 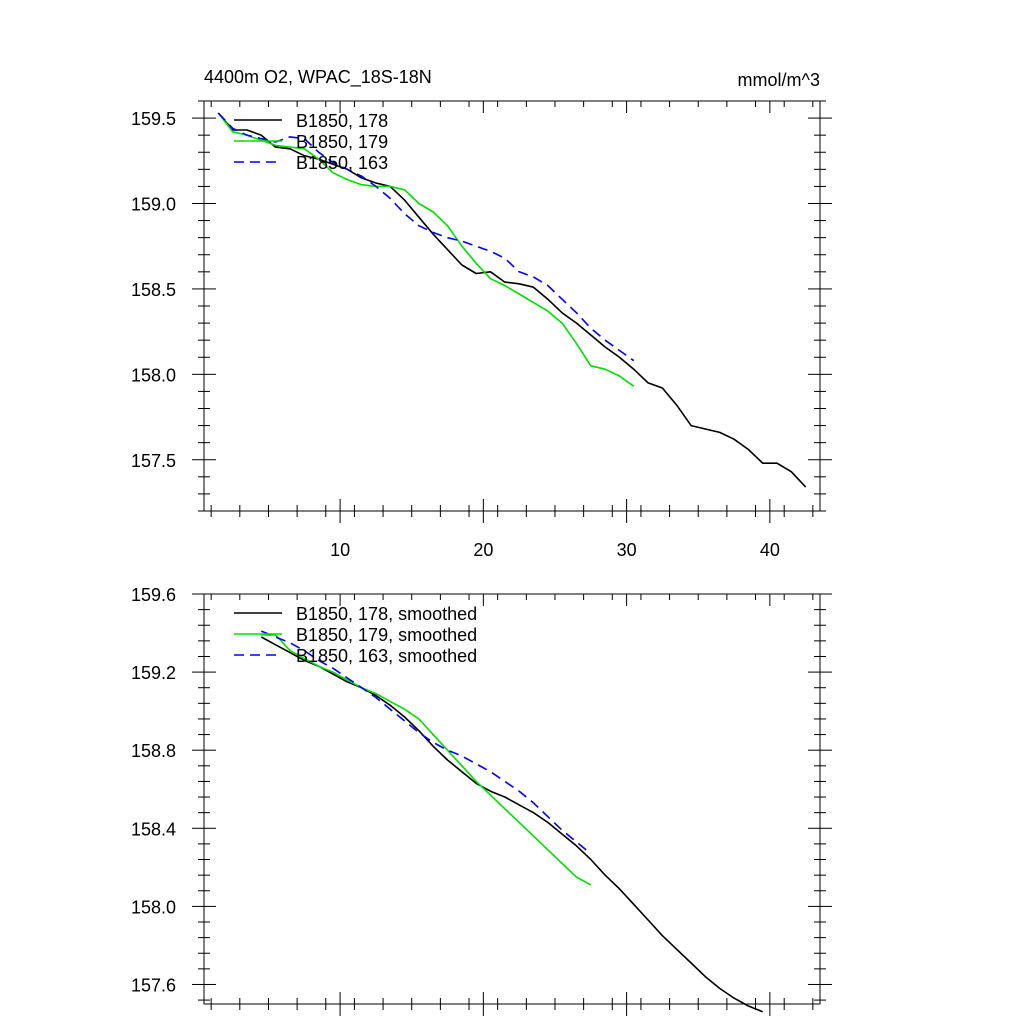 I want to click on x-tick-label: 40, so click(x=770, y=550).